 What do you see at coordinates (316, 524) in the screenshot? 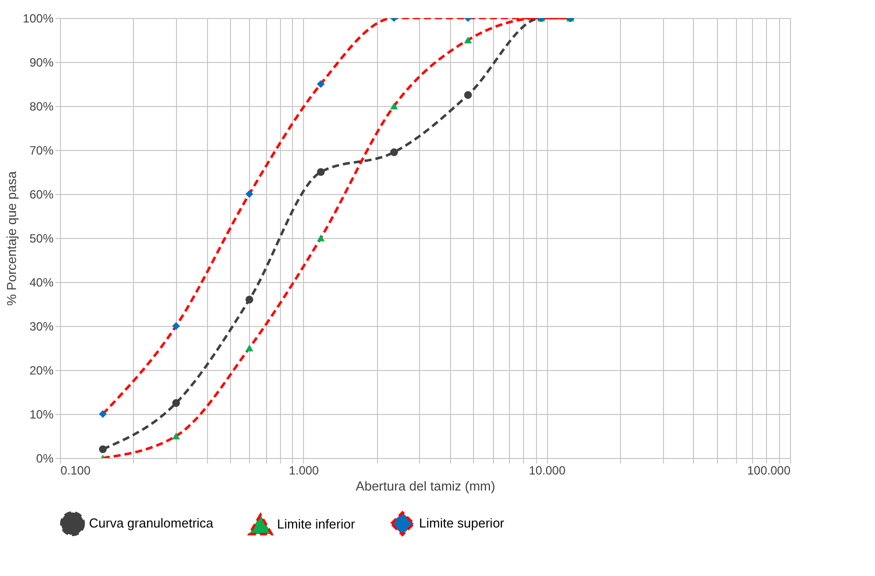
I see `legend-label: Limite inferior` at bounding box center [316, 524].